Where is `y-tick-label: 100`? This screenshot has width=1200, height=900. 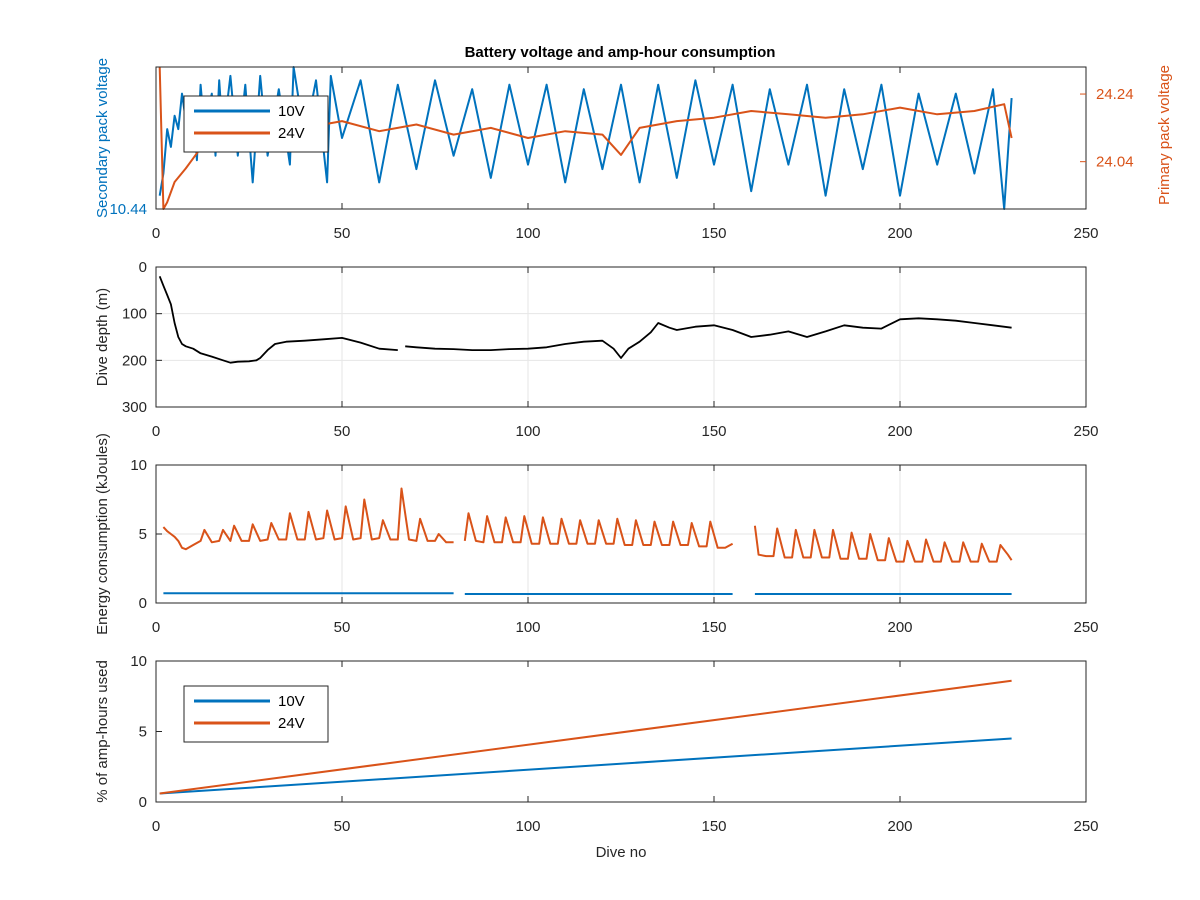 y-tick-label: 100 is located at coordinates (134, 314).